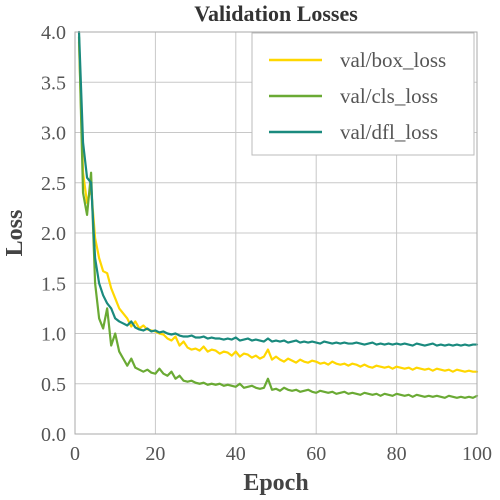  I want to click on y-tick-label: 3.0, so click(53, 134).